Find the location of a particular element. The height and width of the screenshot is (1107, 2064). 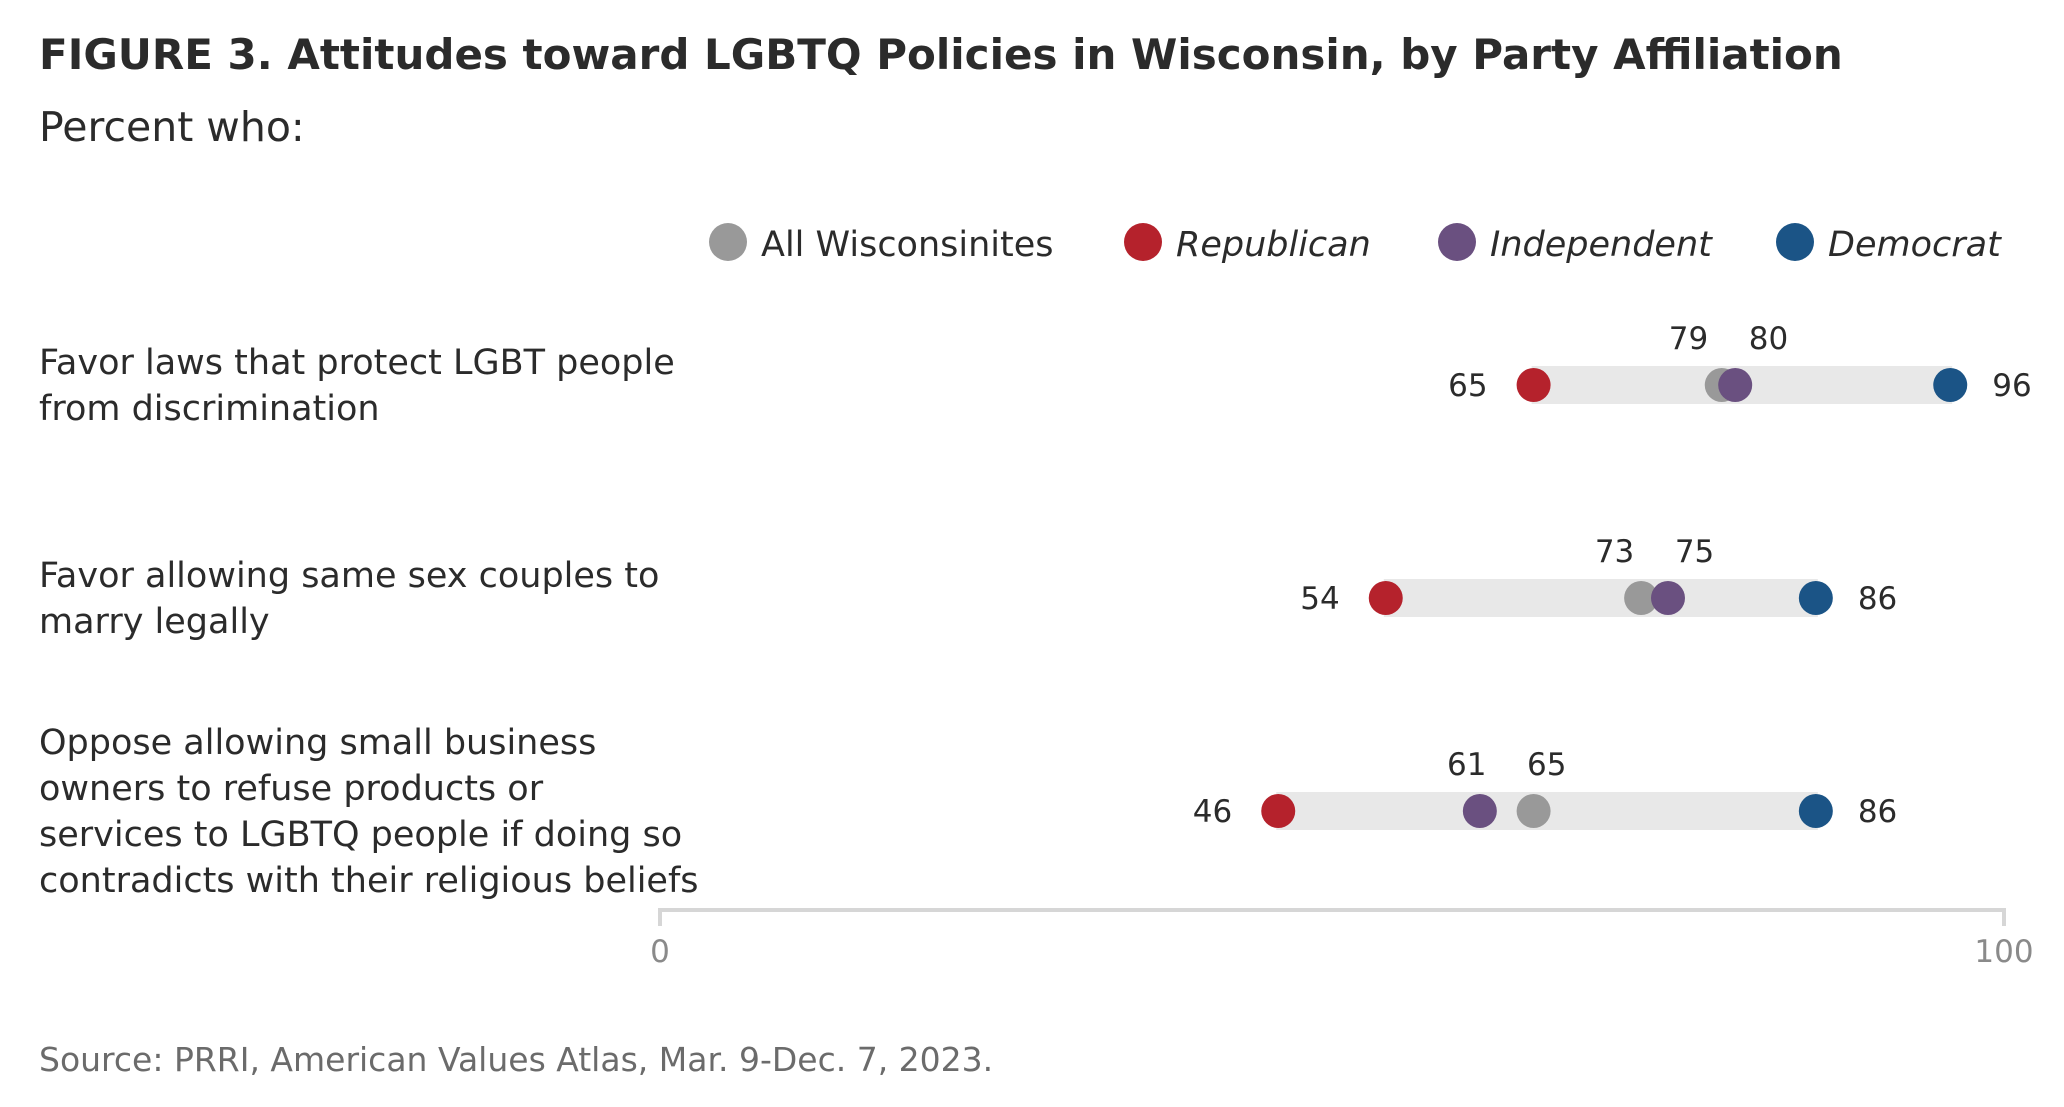

legend-label-dem: Democrat is located at coordinates (1915, 245).